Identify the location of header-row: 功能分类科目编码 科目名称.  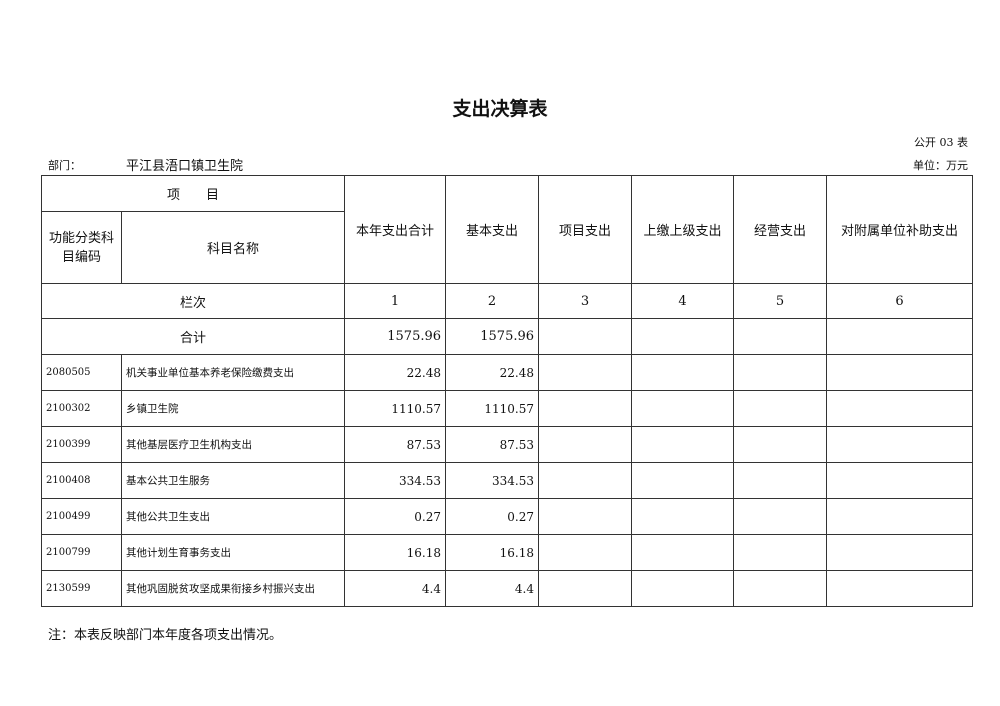
(507, 247).